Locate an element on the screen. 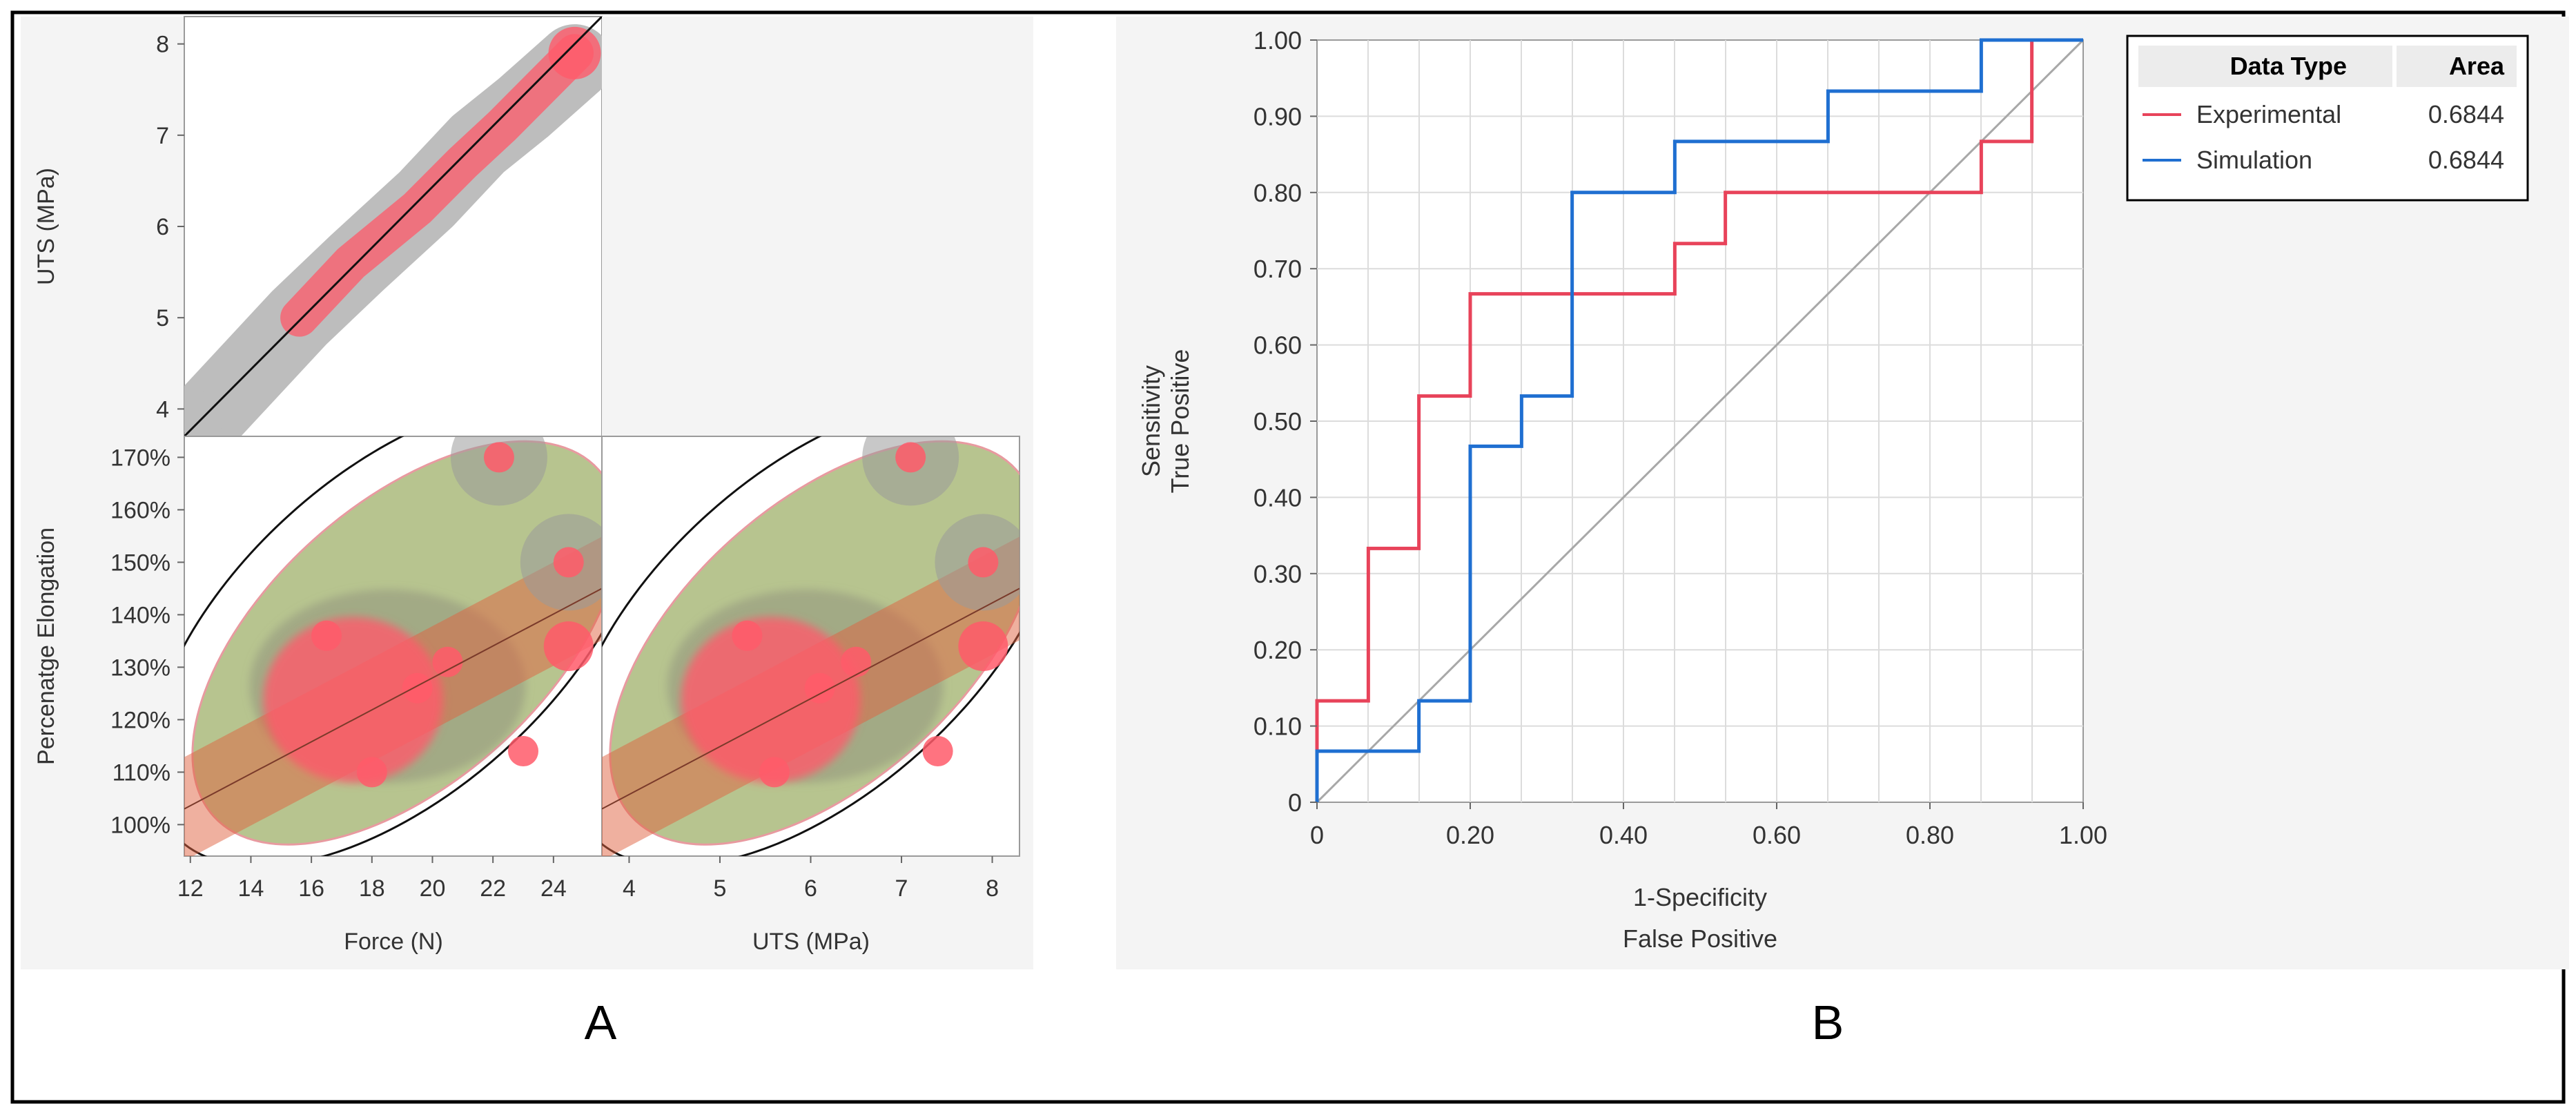 The height and width of the screenshot is (1115, 2576). y-tick-label: 160% is located at coordinates (140, 510).